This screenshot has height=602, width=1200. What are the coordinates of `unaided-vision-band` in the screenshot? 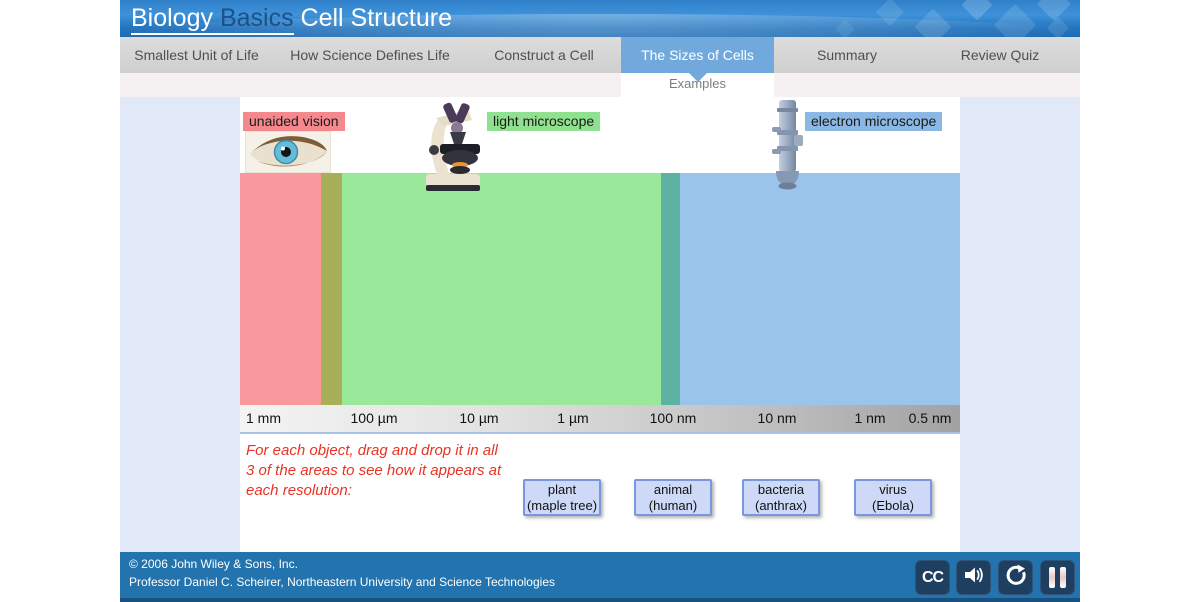 It's located at (280, 289).